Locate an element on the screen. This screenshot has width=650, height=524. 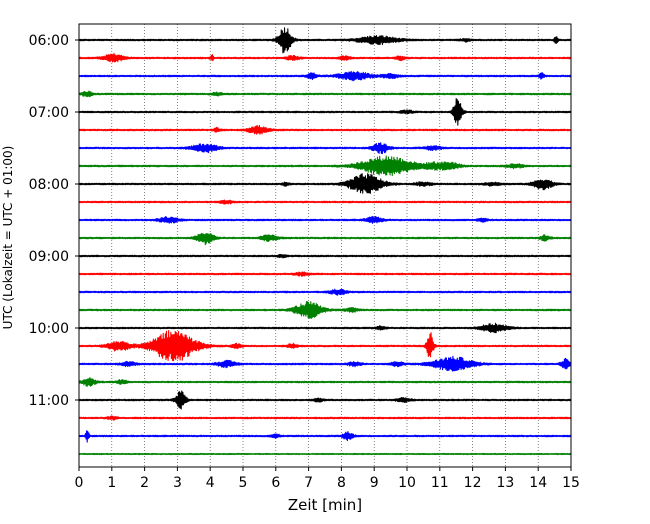
y-tick-label: 11:00 is located at coordinates (49, 401).